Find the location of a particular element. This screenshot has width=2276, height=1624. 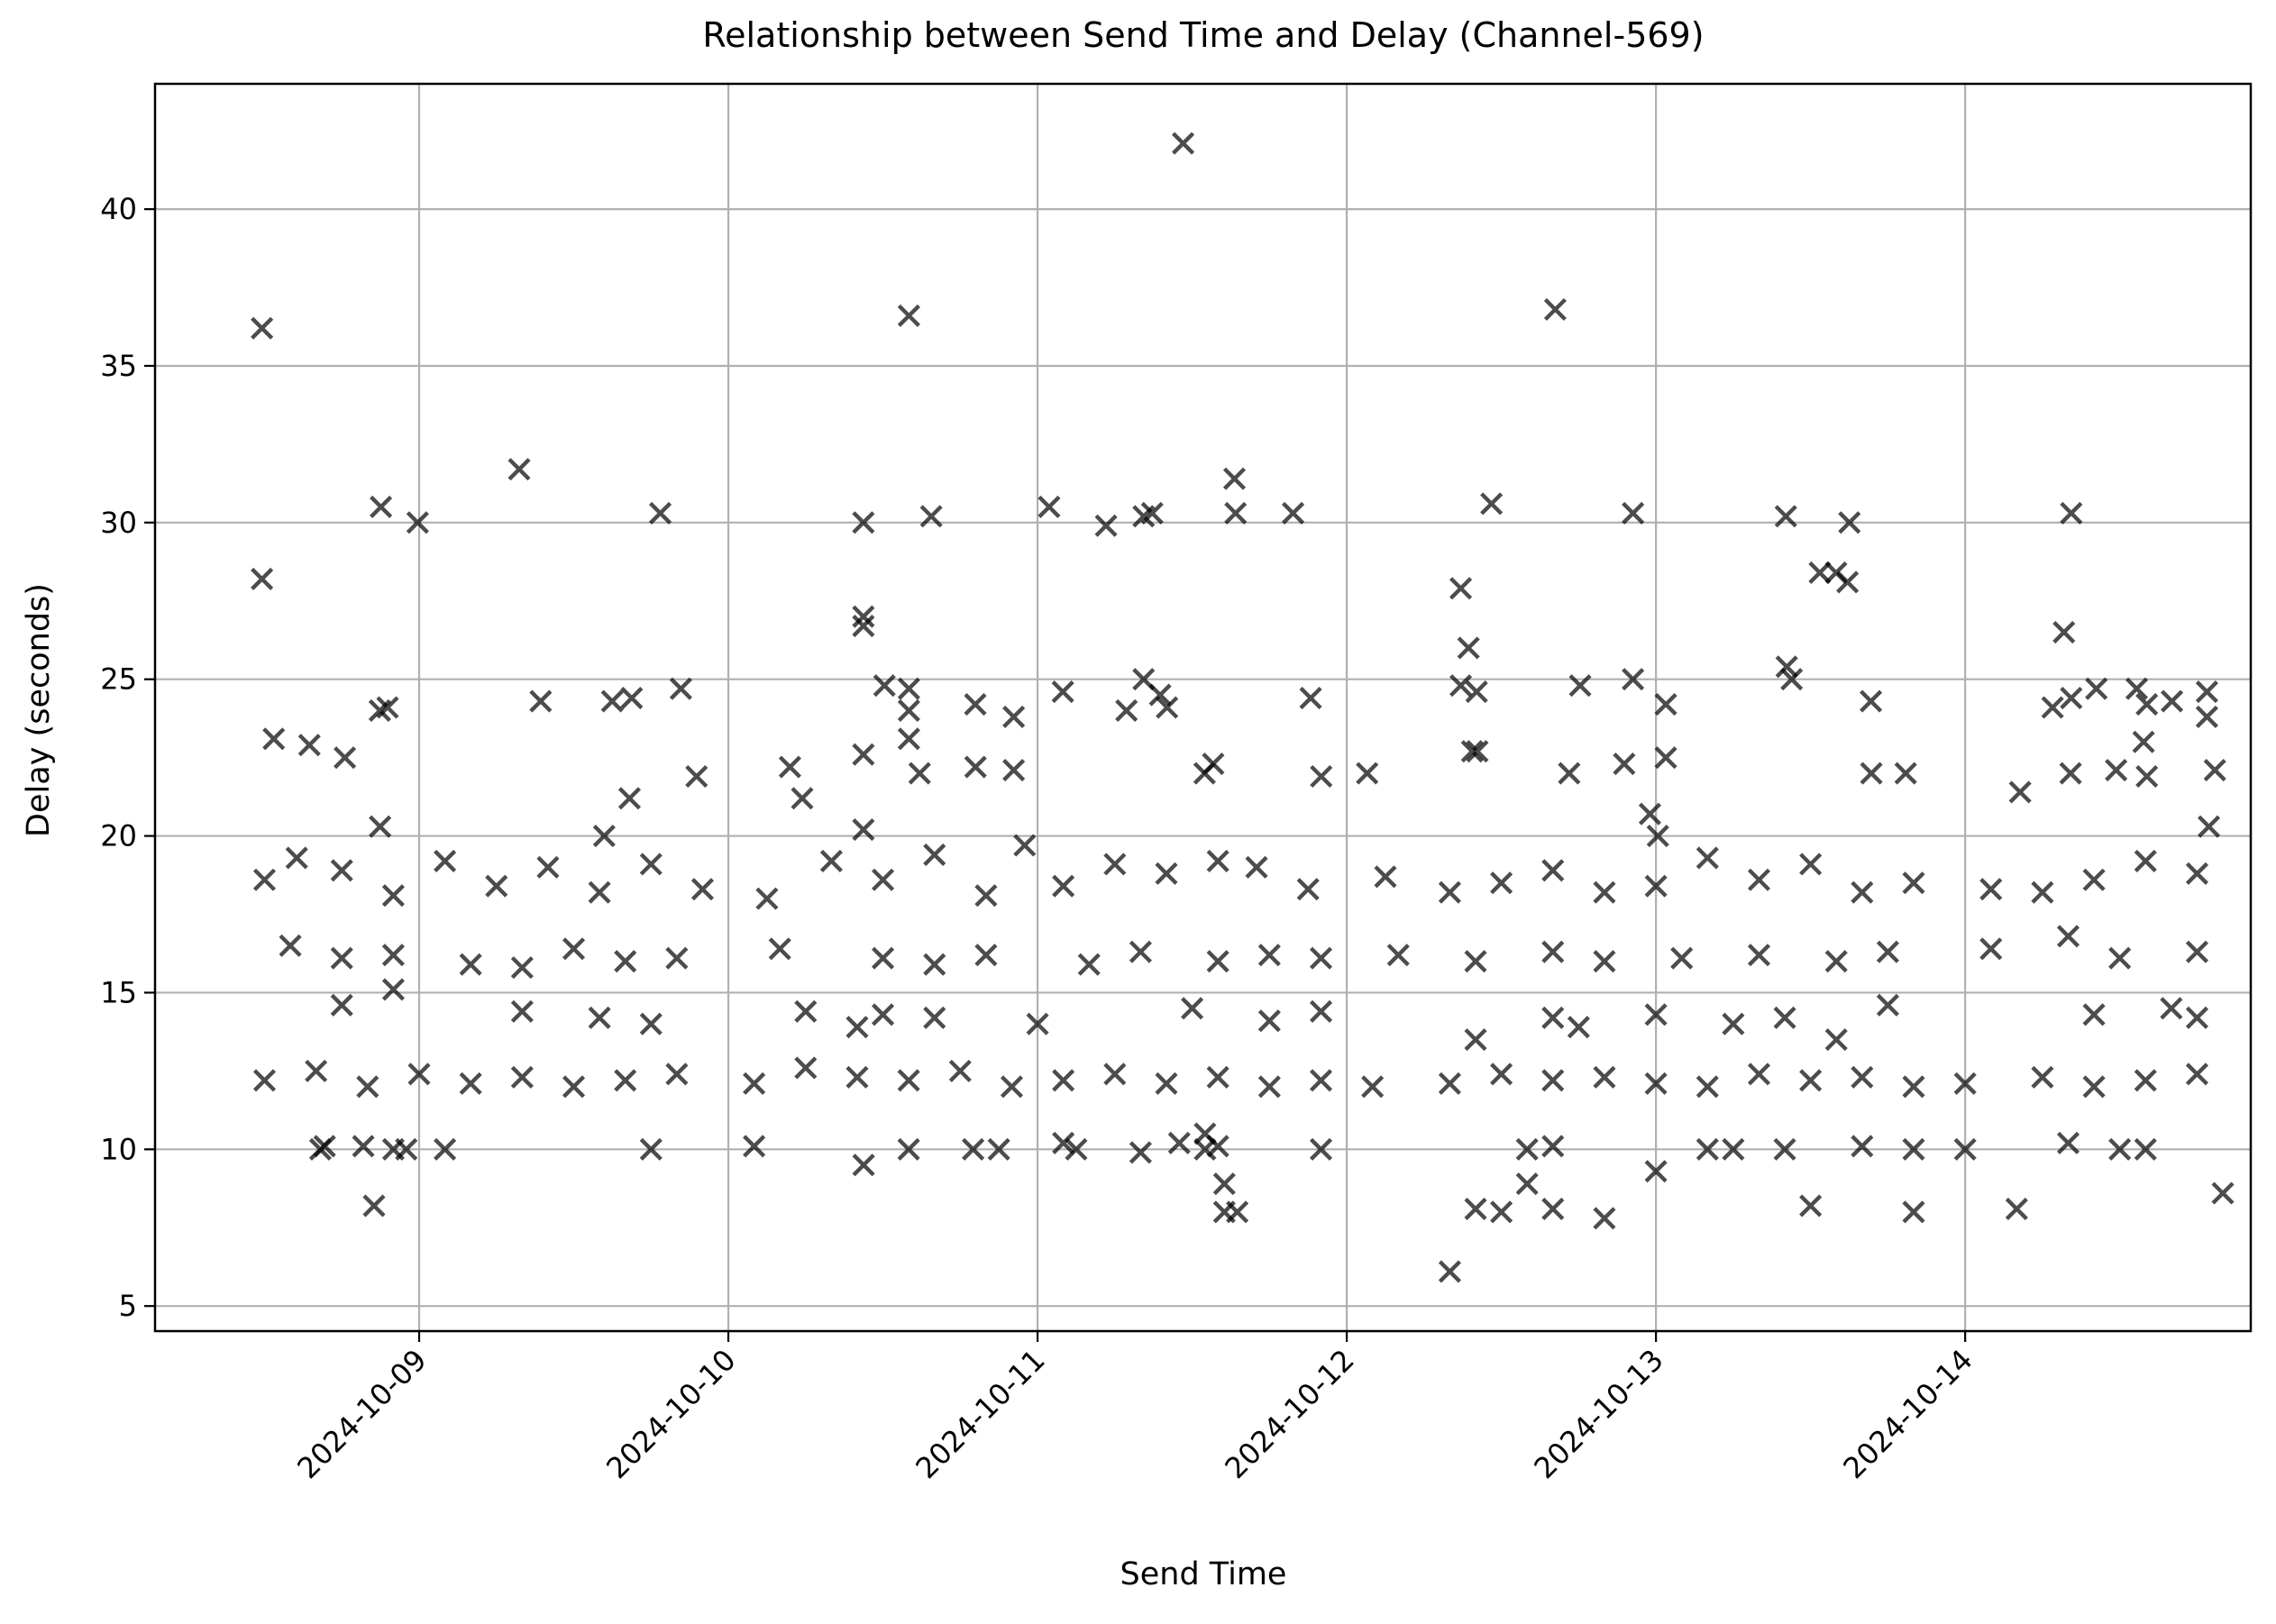

y-tick-label: 20 is located at coordinates (118, 836).